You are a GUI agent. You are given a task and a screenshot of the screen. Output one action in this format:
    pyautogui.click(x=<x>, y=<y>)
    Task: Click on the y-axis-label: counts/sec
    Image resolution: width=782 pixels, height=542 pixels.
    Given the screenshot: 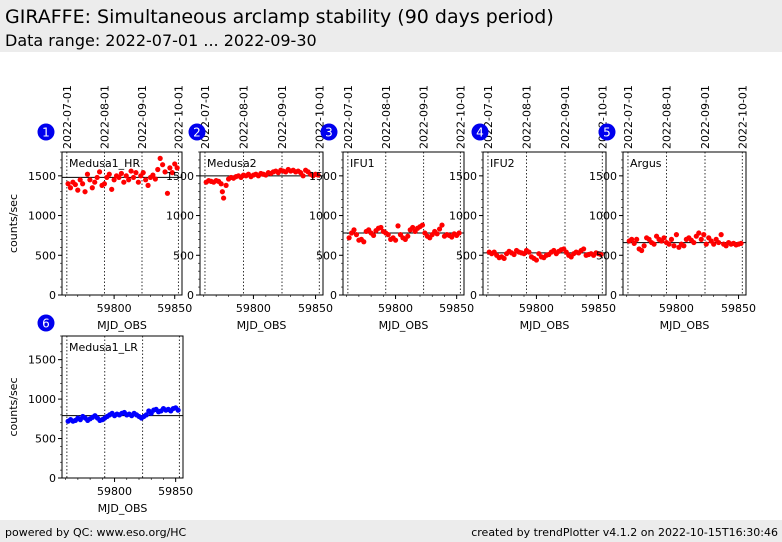 What is the action you would take?
    pyautogui.click(x=13, y=406)
    